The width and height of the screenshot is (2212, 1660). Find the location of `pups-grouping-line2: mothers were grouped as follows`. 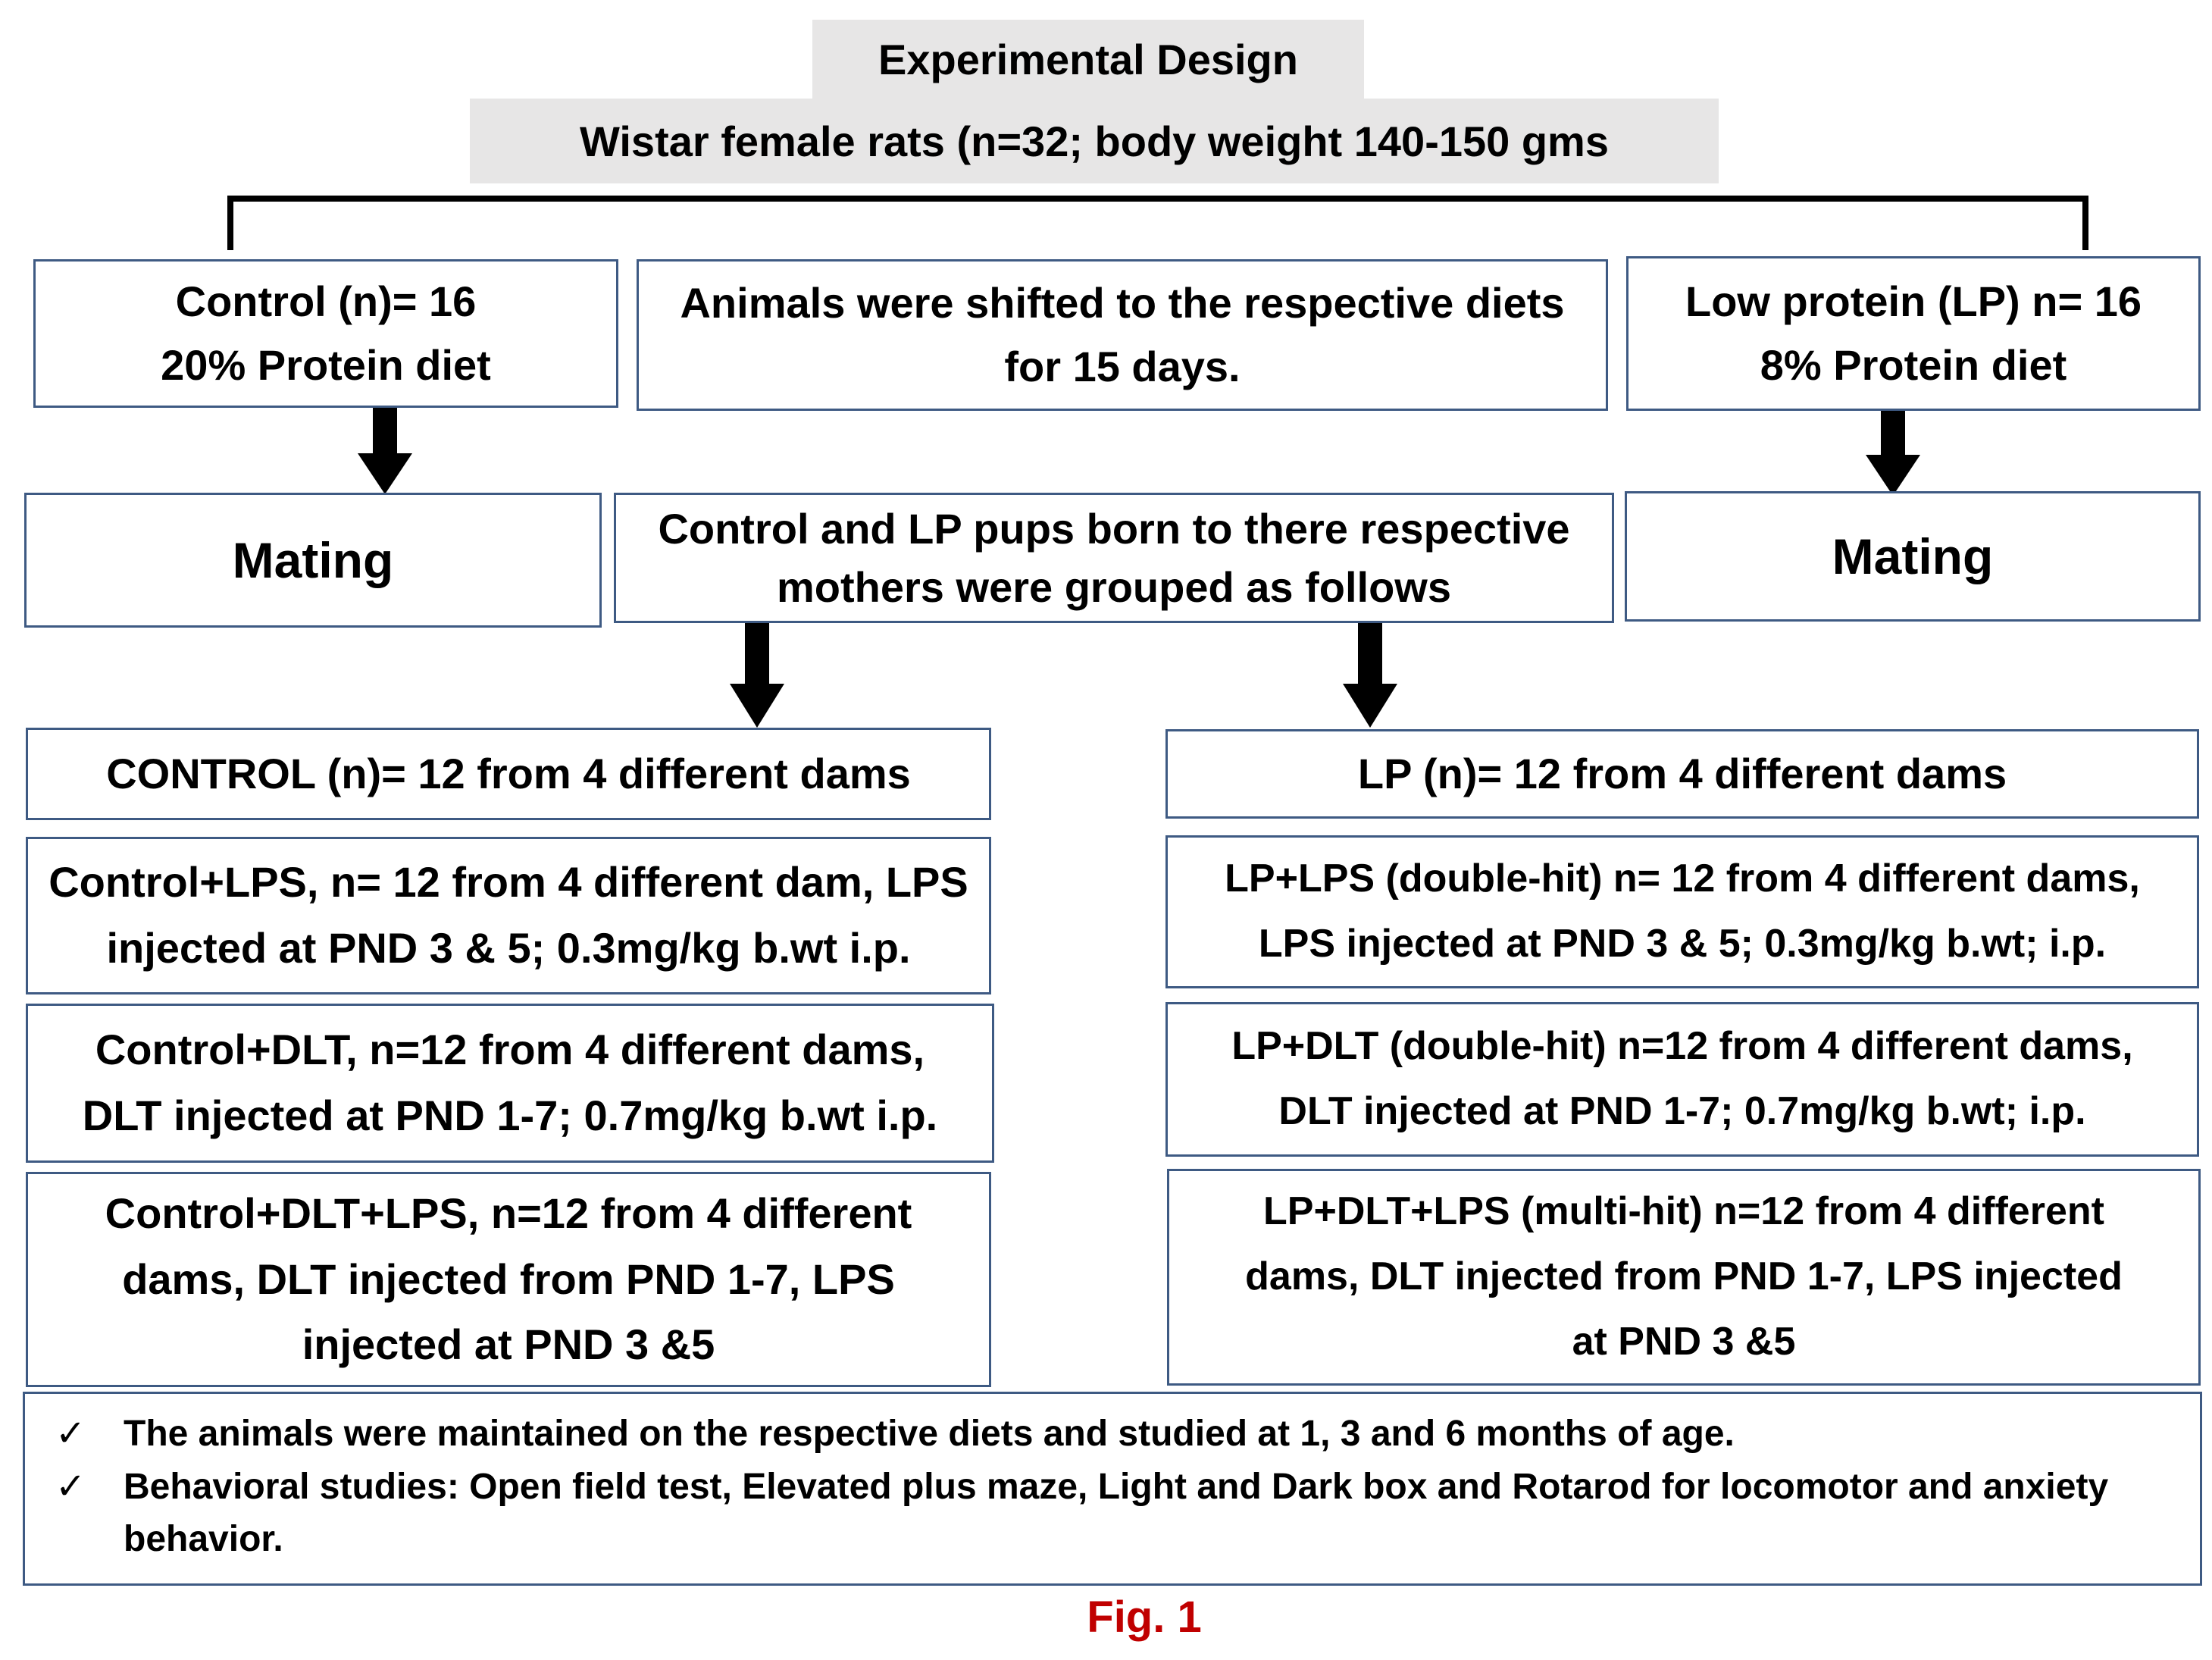

pups-grouping-line2: mothers were grouped as follows is located at coordinates (1114, 587).